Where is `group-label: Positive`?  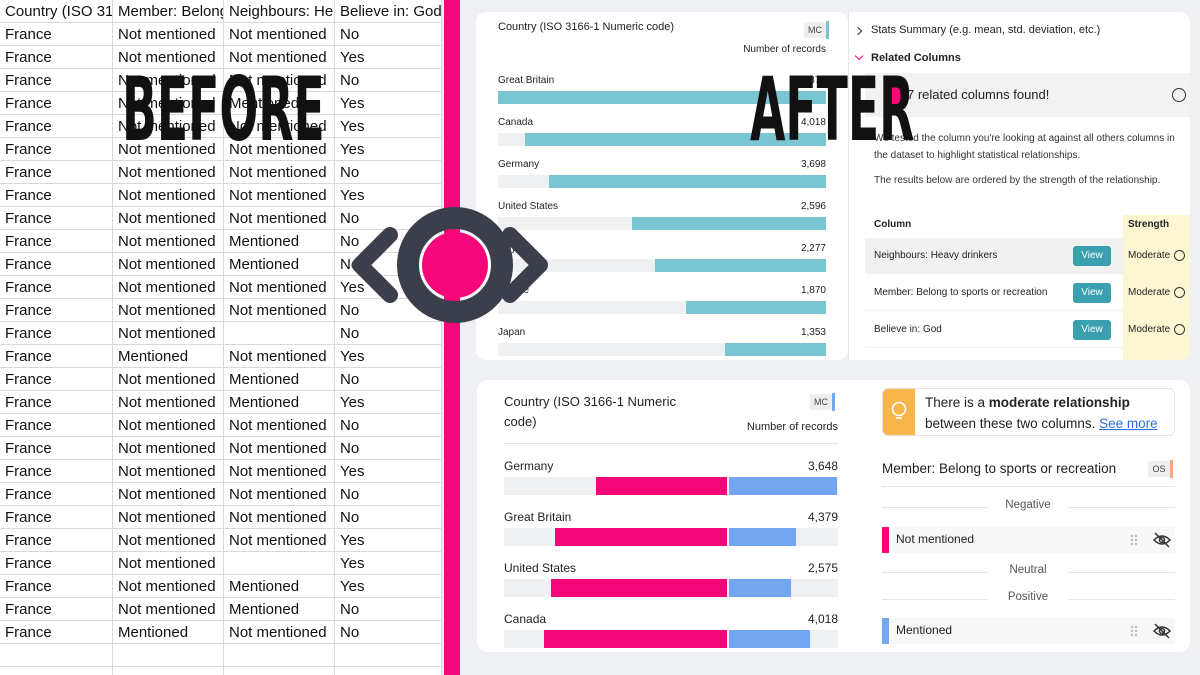
group-label: Positive is located at coordinates (1028, 597).